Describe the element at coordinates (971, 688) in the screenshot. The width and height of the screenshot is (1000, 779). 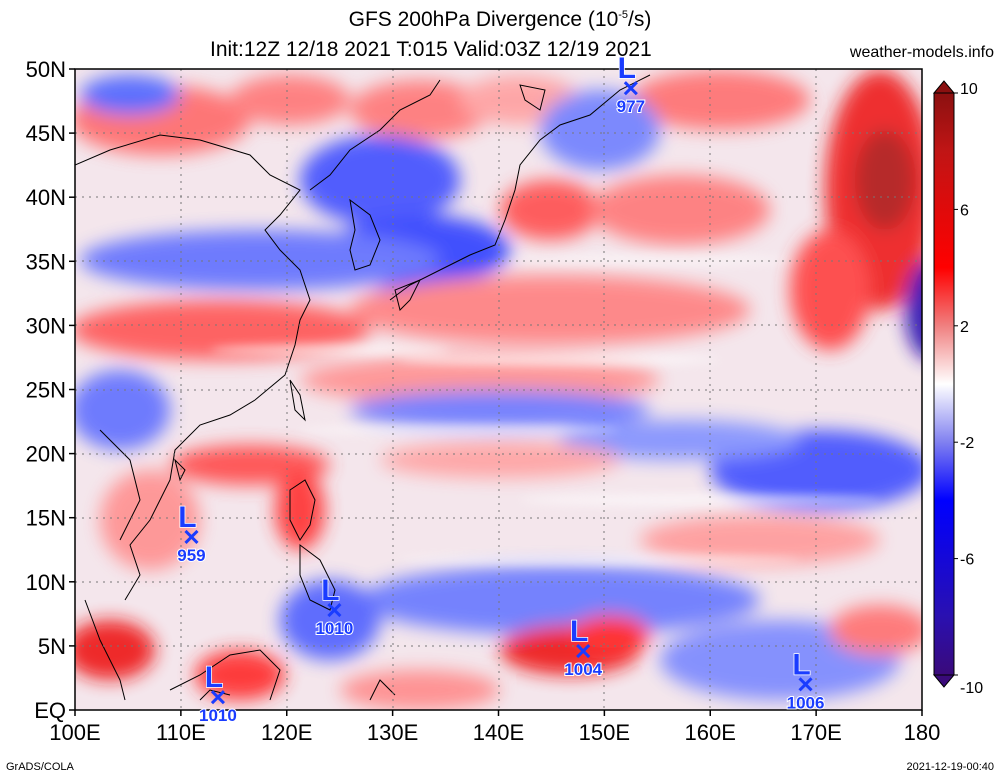
I see `colorbar-label: -10` at that location.